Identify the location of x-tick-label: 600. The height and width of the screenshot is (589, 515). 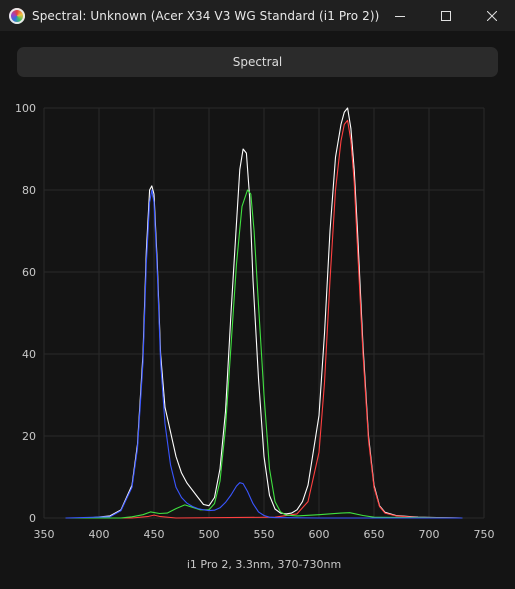
(319, 534).